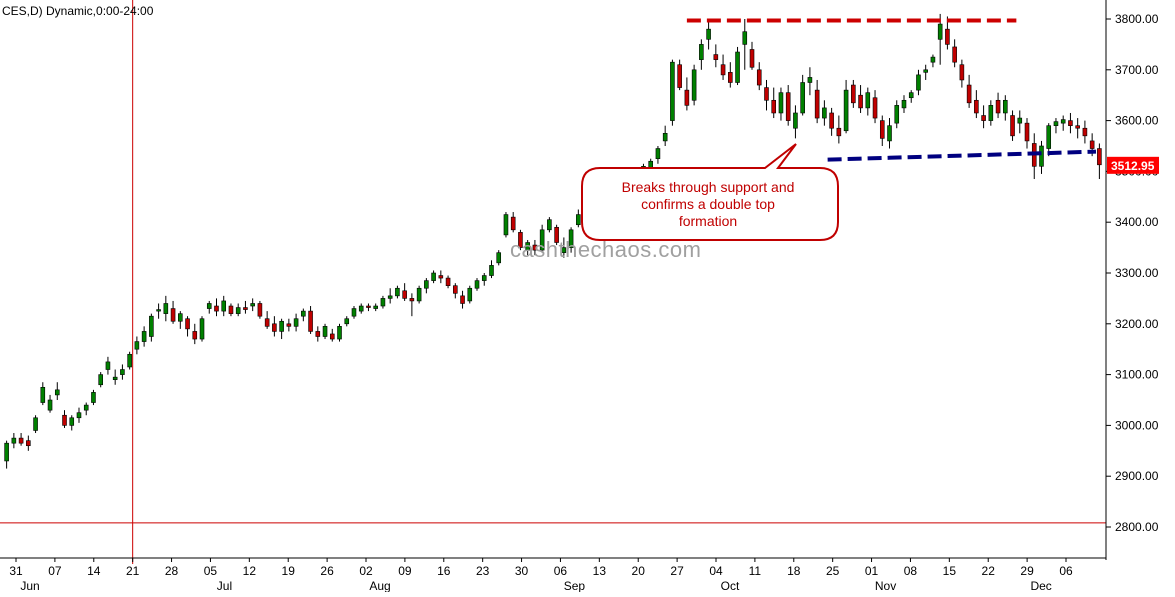 The height and width of the screenshot is (597, 1175). Describe the element at coordinates (211, 571) in the screenshot. I see `date-tick-label: 05` at that location.